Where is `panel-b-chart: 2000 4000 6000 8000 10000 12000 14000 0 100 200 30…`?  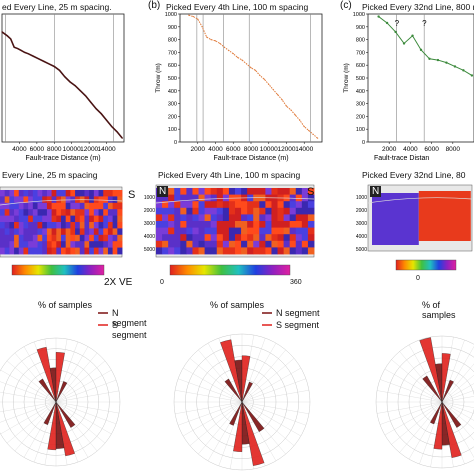 panel-b-chart: 2000 4000 6000 8000 10000 12000 14000 0 100 200 30… is located at coordinates (239, 87).